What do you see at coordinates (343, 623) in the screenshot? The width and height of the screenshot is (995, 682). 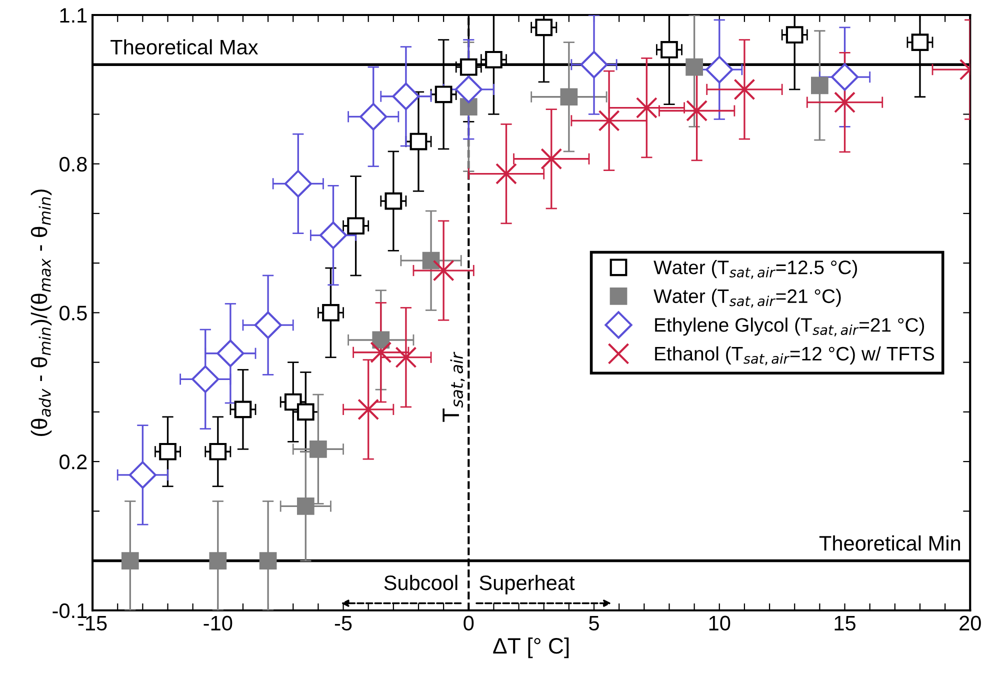 I see `x-tick-label: -5` at bounding box center [343, 623].